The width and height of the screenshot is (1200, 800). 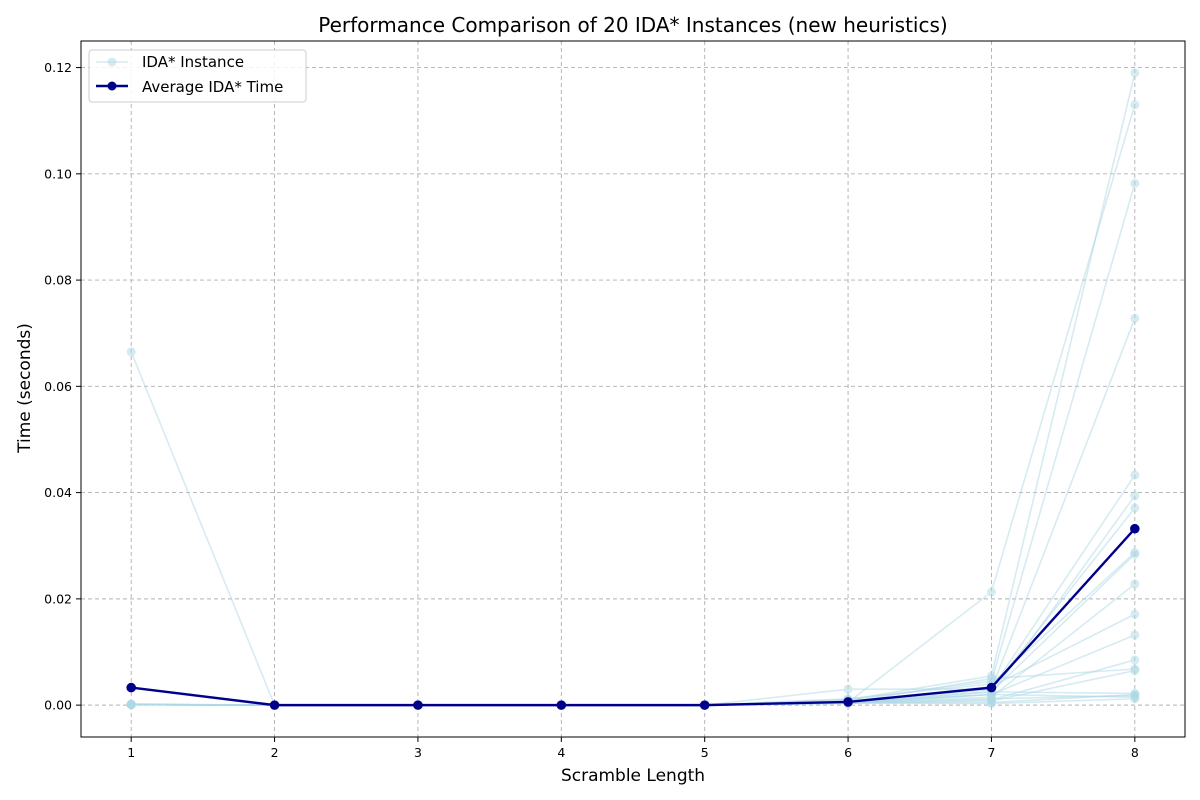 I want to click on x-tick-label: 1, so click(x=131, y=752).